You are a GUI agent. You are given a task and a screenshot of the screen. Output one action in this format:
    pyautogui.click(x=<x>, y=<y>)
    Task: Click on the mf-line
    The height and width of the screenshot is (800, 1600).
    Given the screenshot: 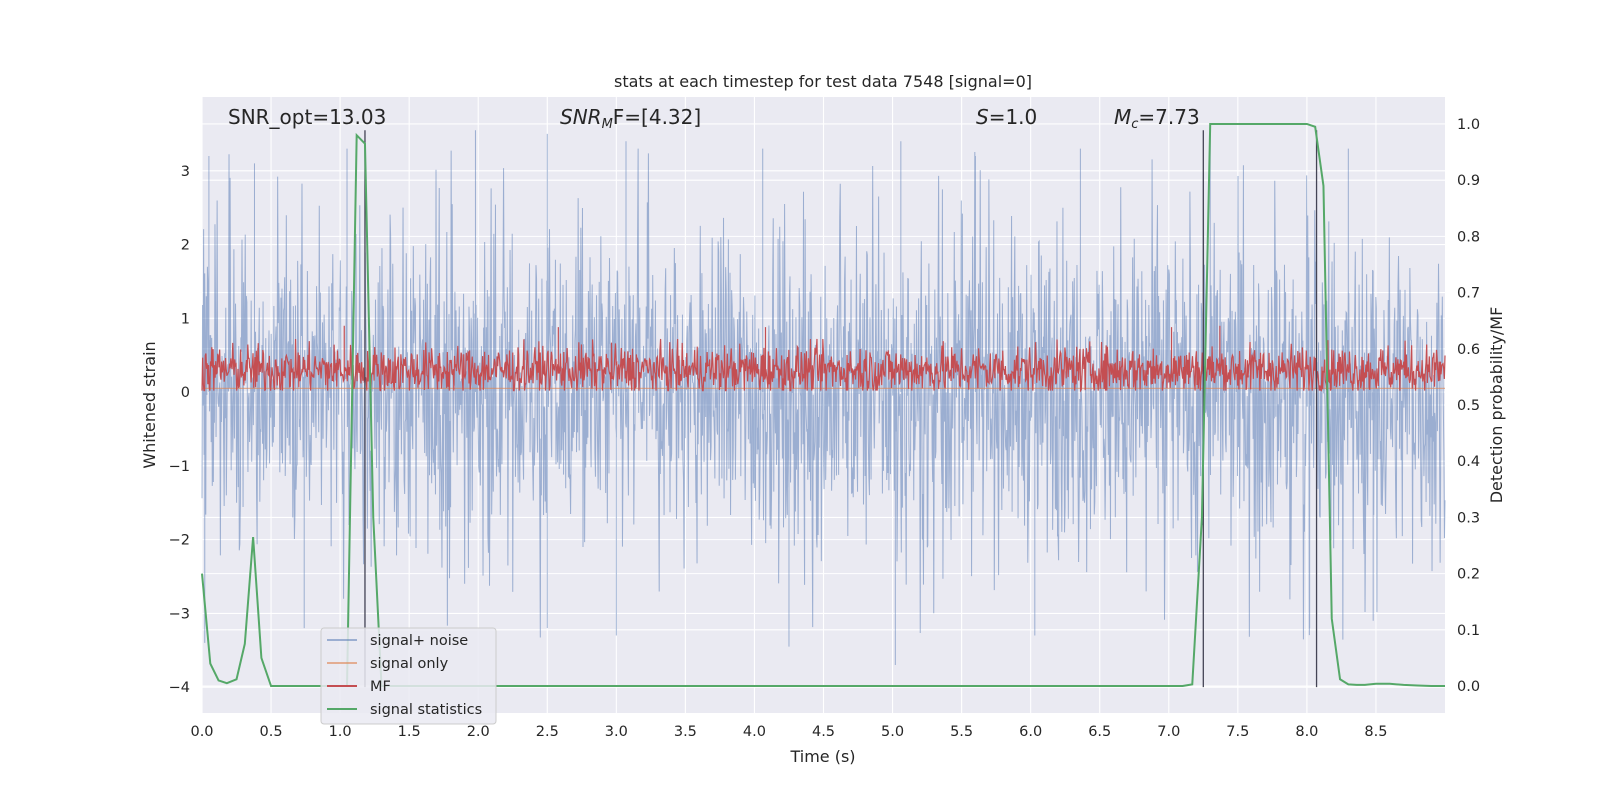 What is the action you would take?
    pyautogui.click(x=823, y=359)
    